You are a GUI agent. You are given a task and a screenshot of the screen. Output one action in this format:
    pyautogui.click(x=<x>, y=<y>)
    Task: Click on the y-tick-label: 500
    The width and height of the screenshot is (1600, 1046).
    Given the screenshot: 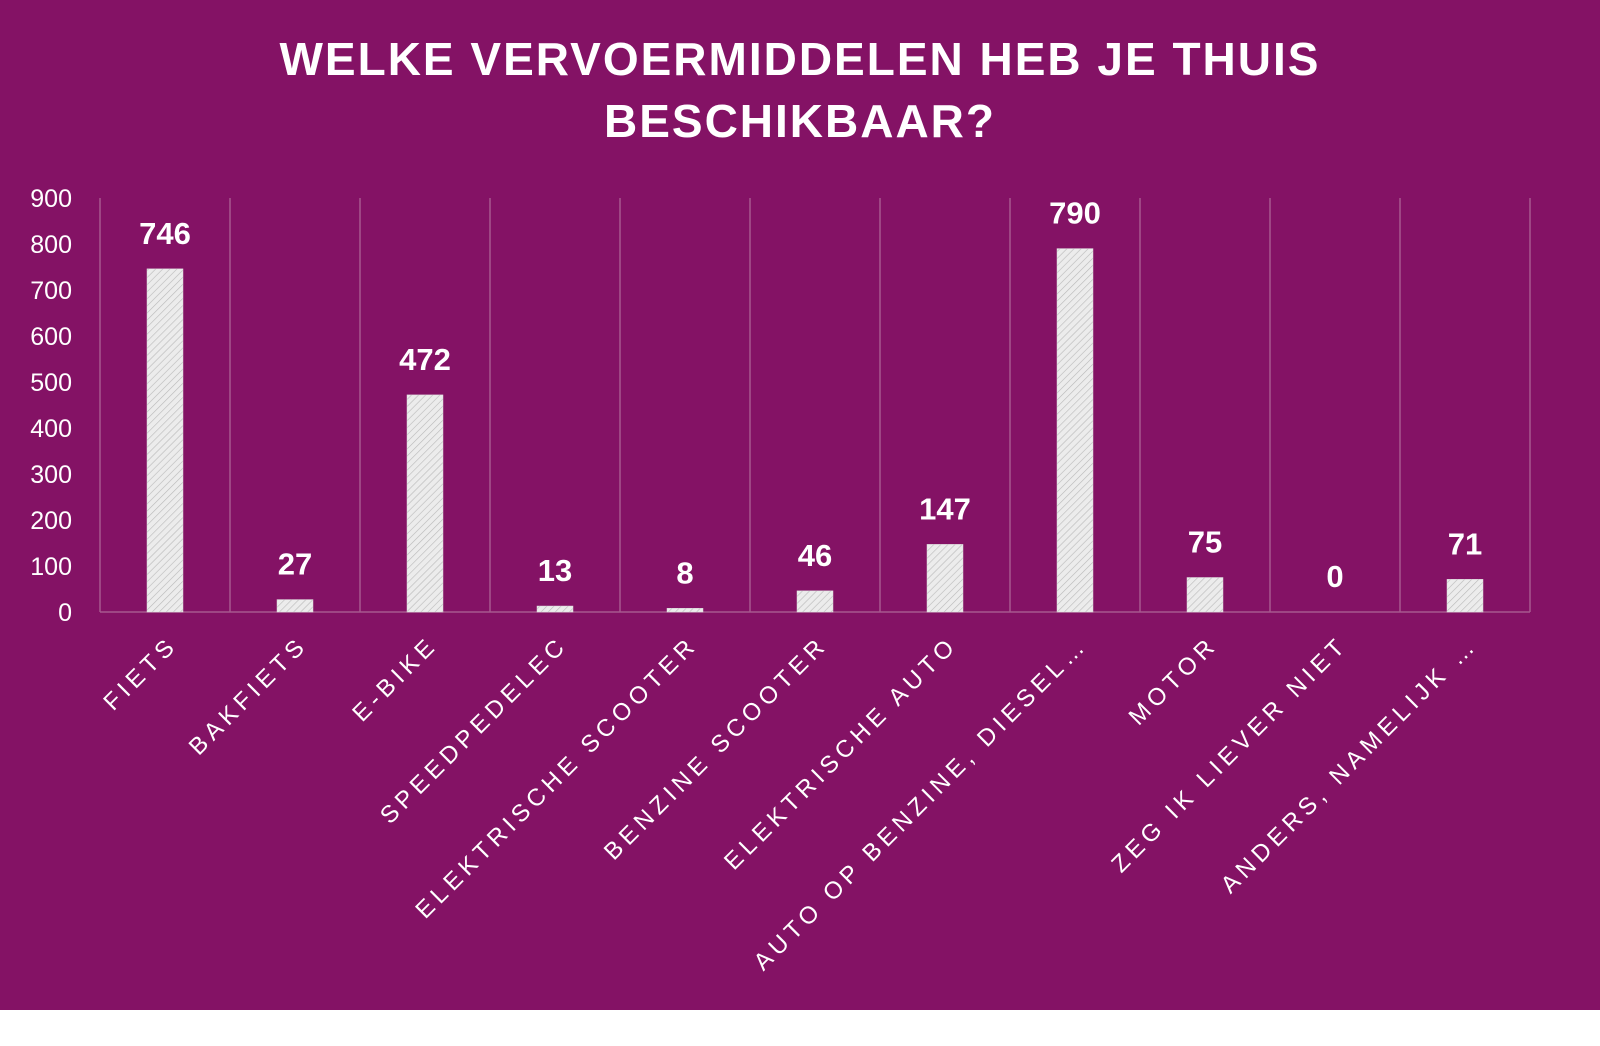 What is the action you would take?
    pyautogui.click(x=51, y=383)
    